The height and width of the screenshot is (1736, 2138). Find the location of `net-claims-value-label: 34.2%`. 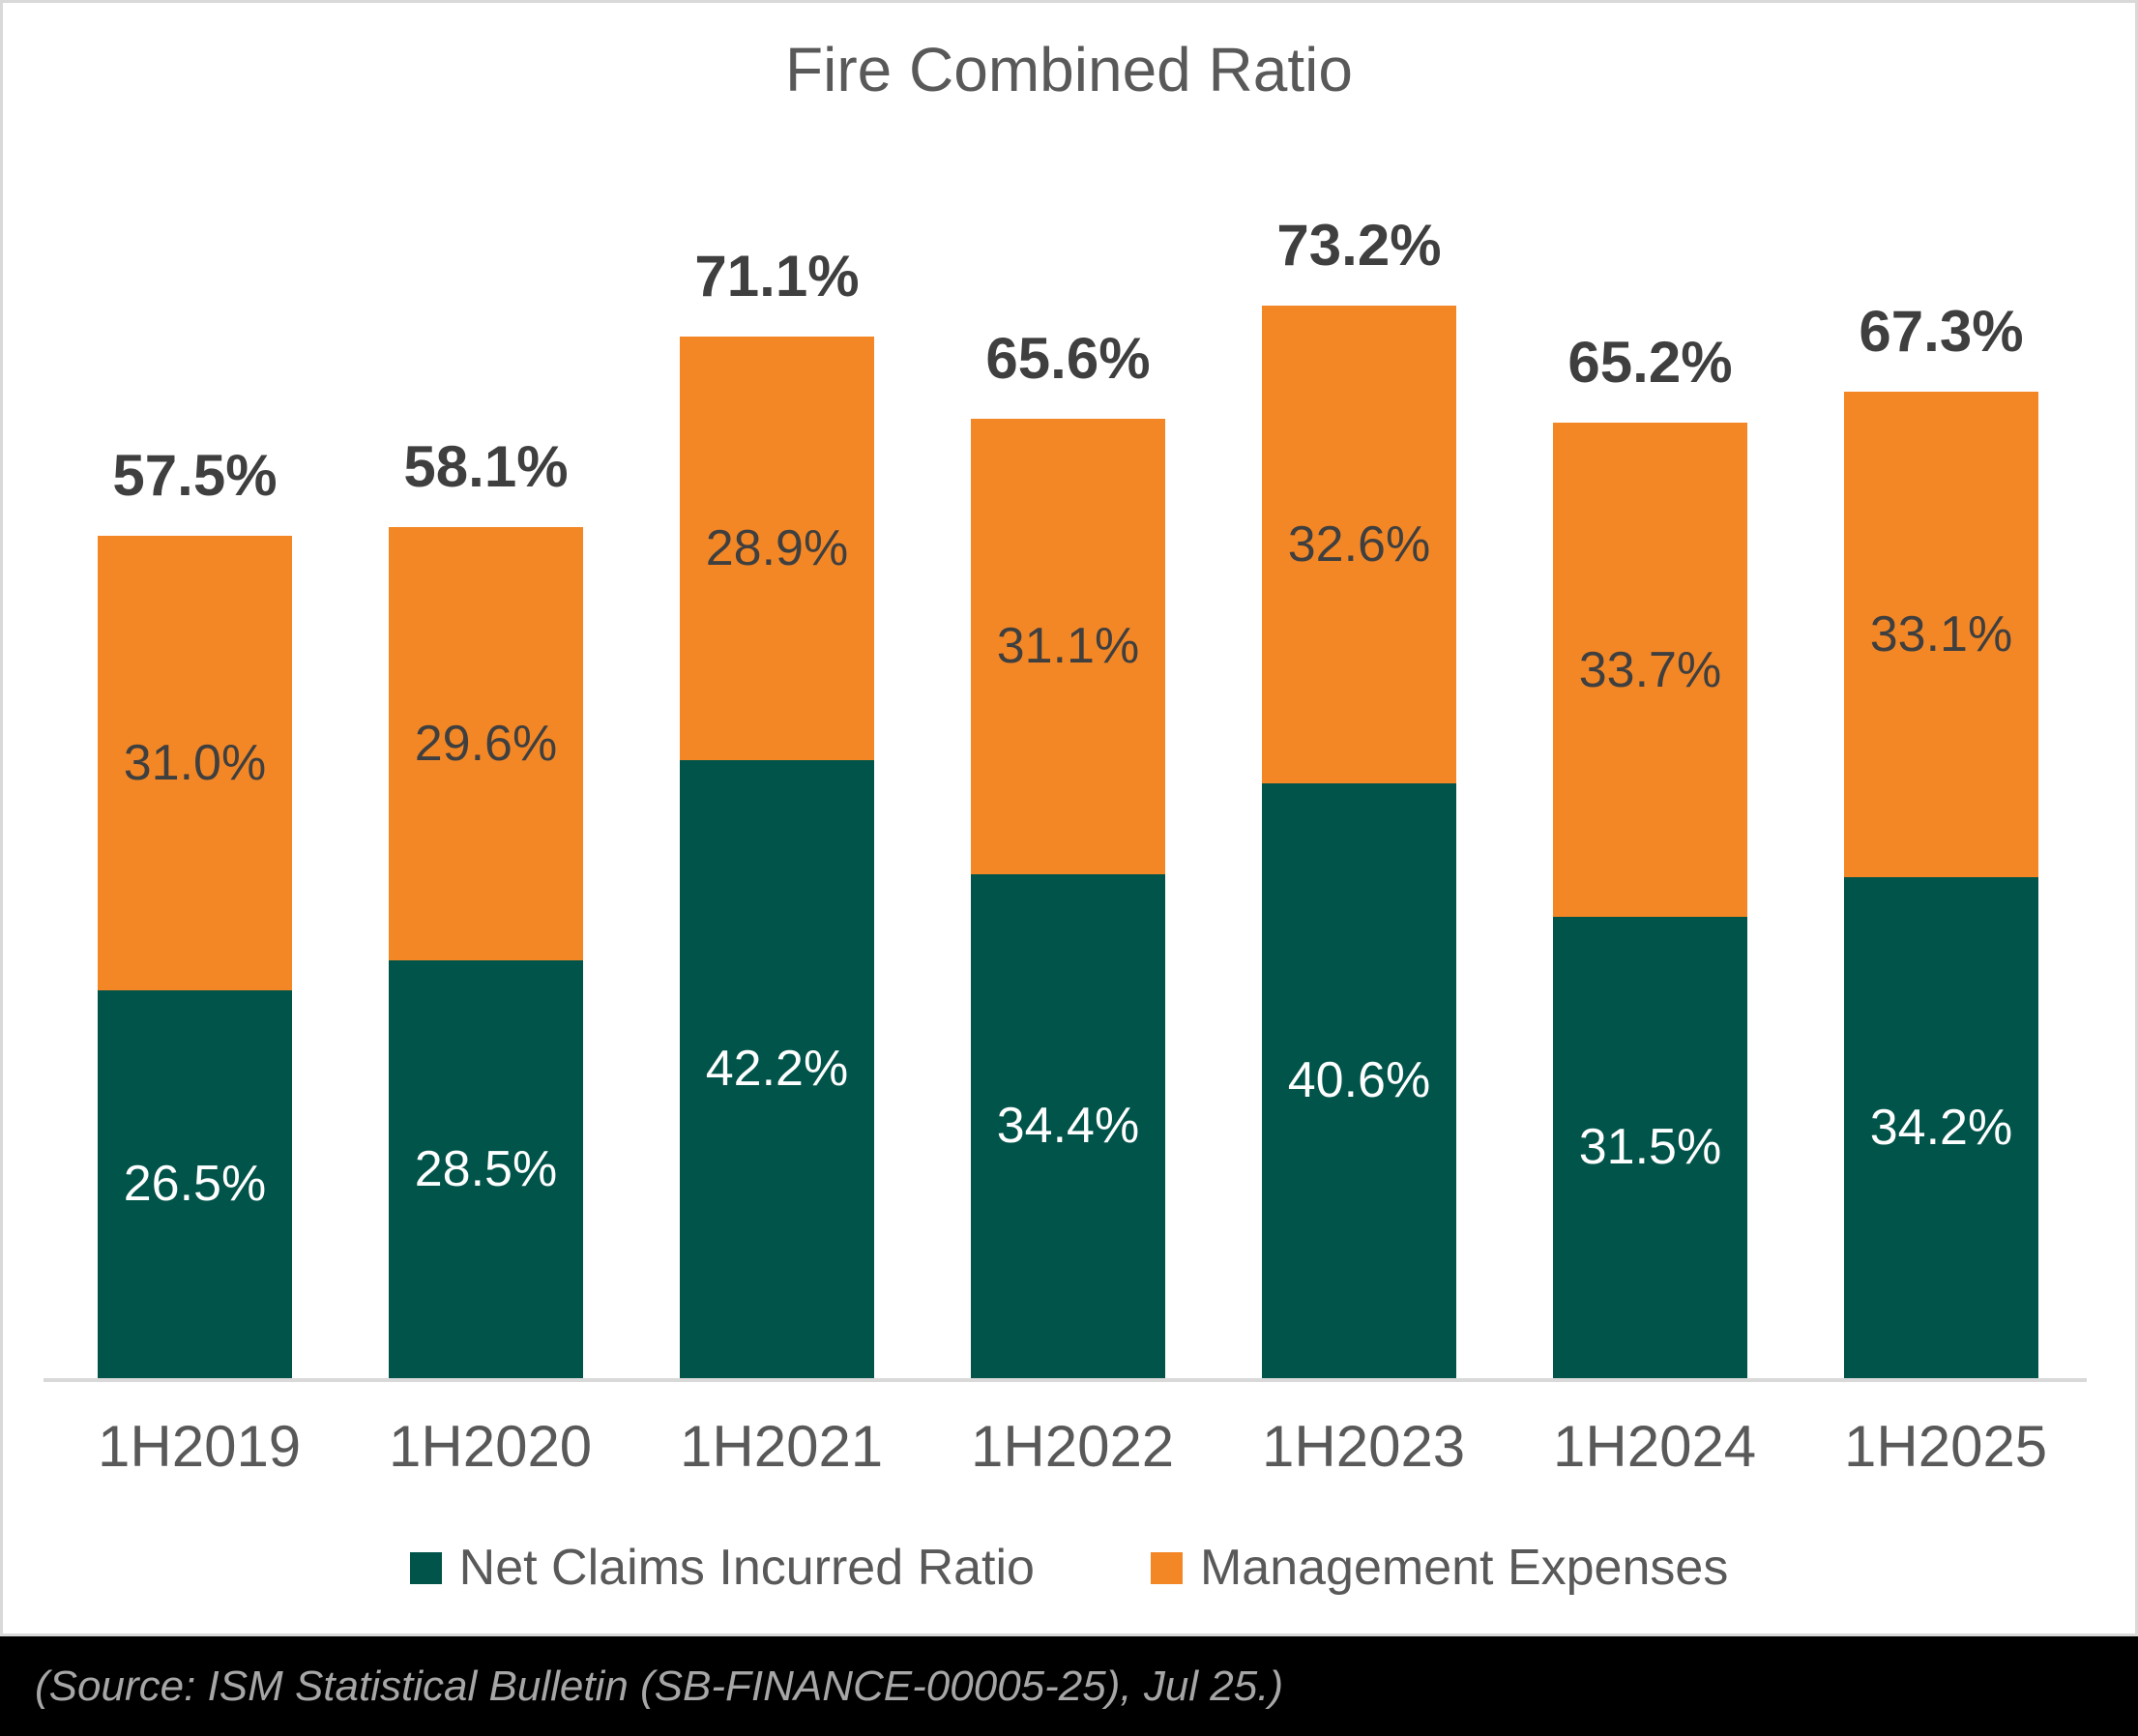

net-claims-value-label: 34.2% is located at coordinates (1941, 1127).